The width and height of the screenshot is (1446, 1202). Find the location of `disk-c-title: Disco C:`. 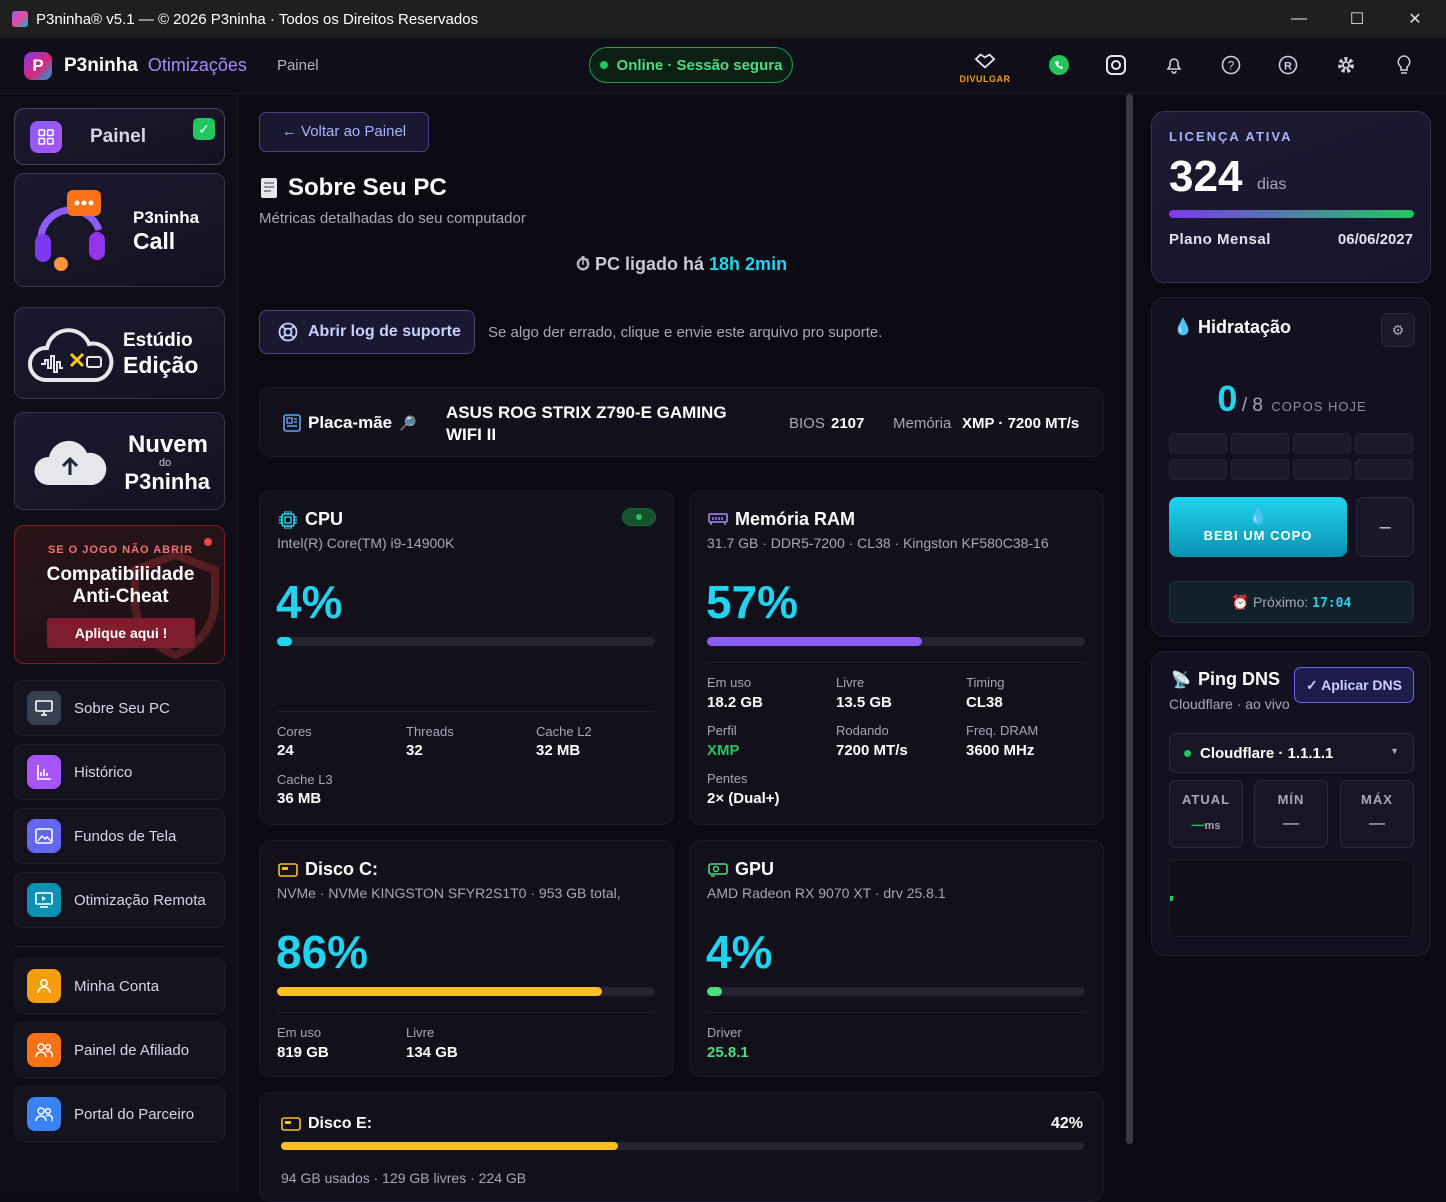

disk-c-title: Disco C: is located at coordinates (342, 869).